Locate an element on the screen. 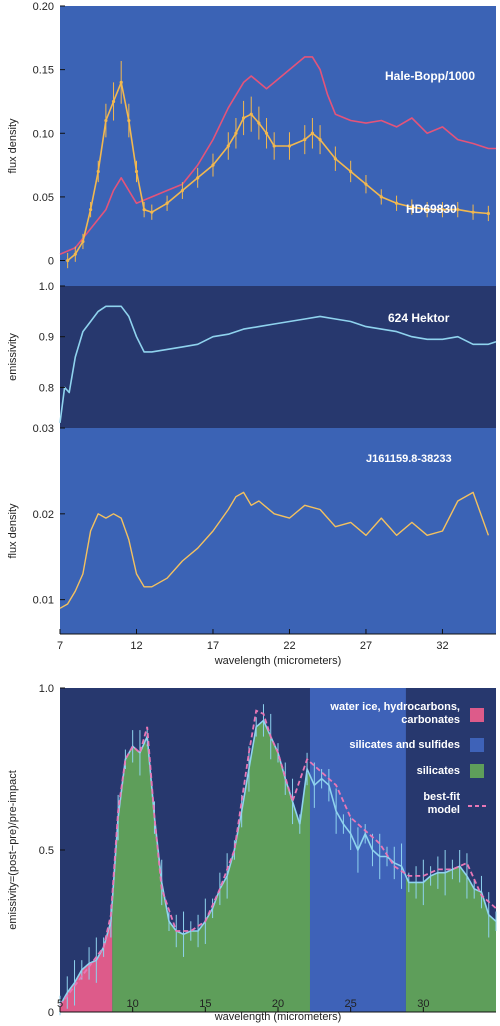 The width and height of the screenshot is (500, 1026). label-j161159: J161159.8-38233 is located at coordinates (409, 459).